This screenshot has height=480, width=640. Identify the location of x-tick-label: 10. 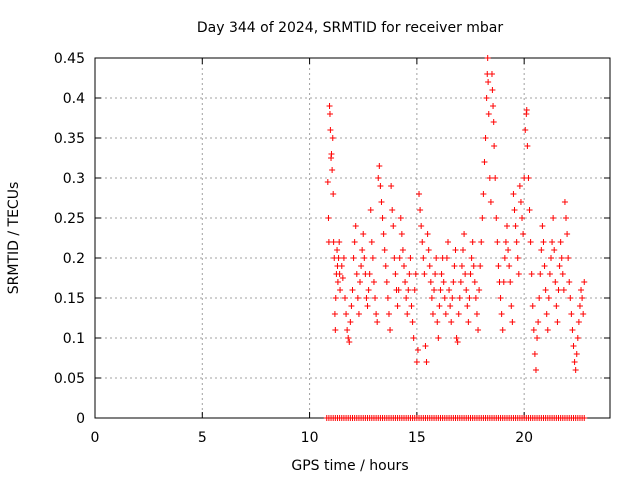
(310, 438).